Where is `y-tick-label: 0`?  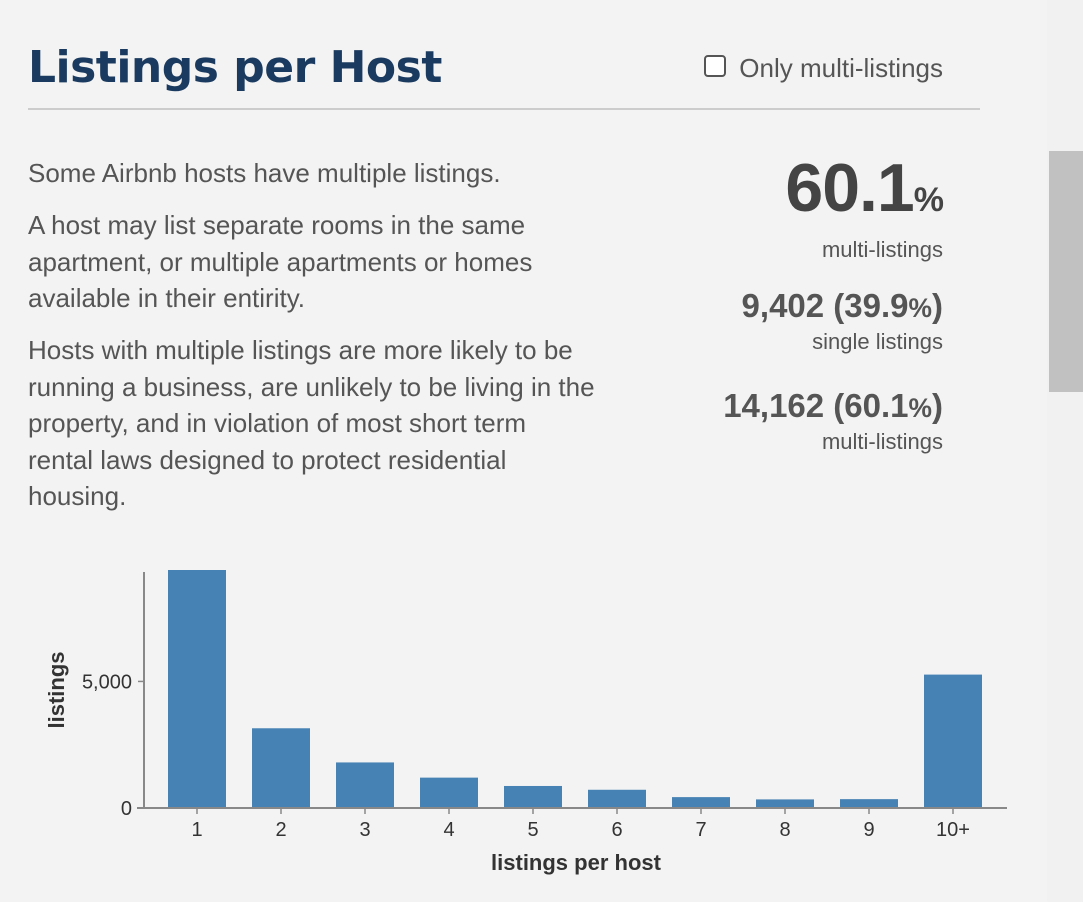
y-tick-label: 0 is located at coordinates (126, 809).